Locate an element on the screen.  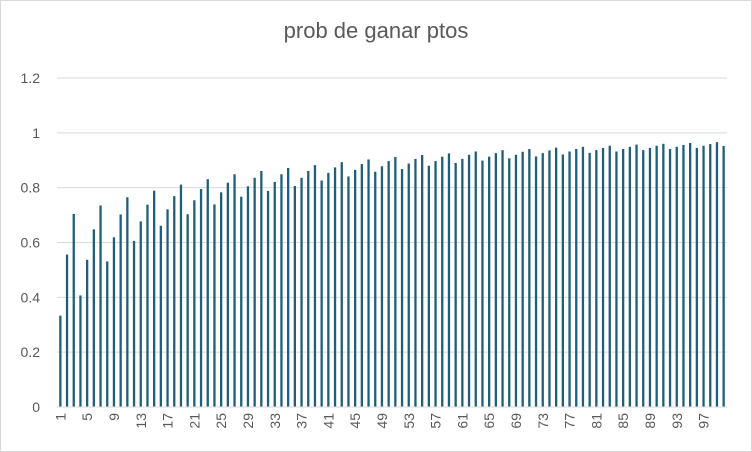
x-tick-label: 65 is located at coordinates (489, 421).